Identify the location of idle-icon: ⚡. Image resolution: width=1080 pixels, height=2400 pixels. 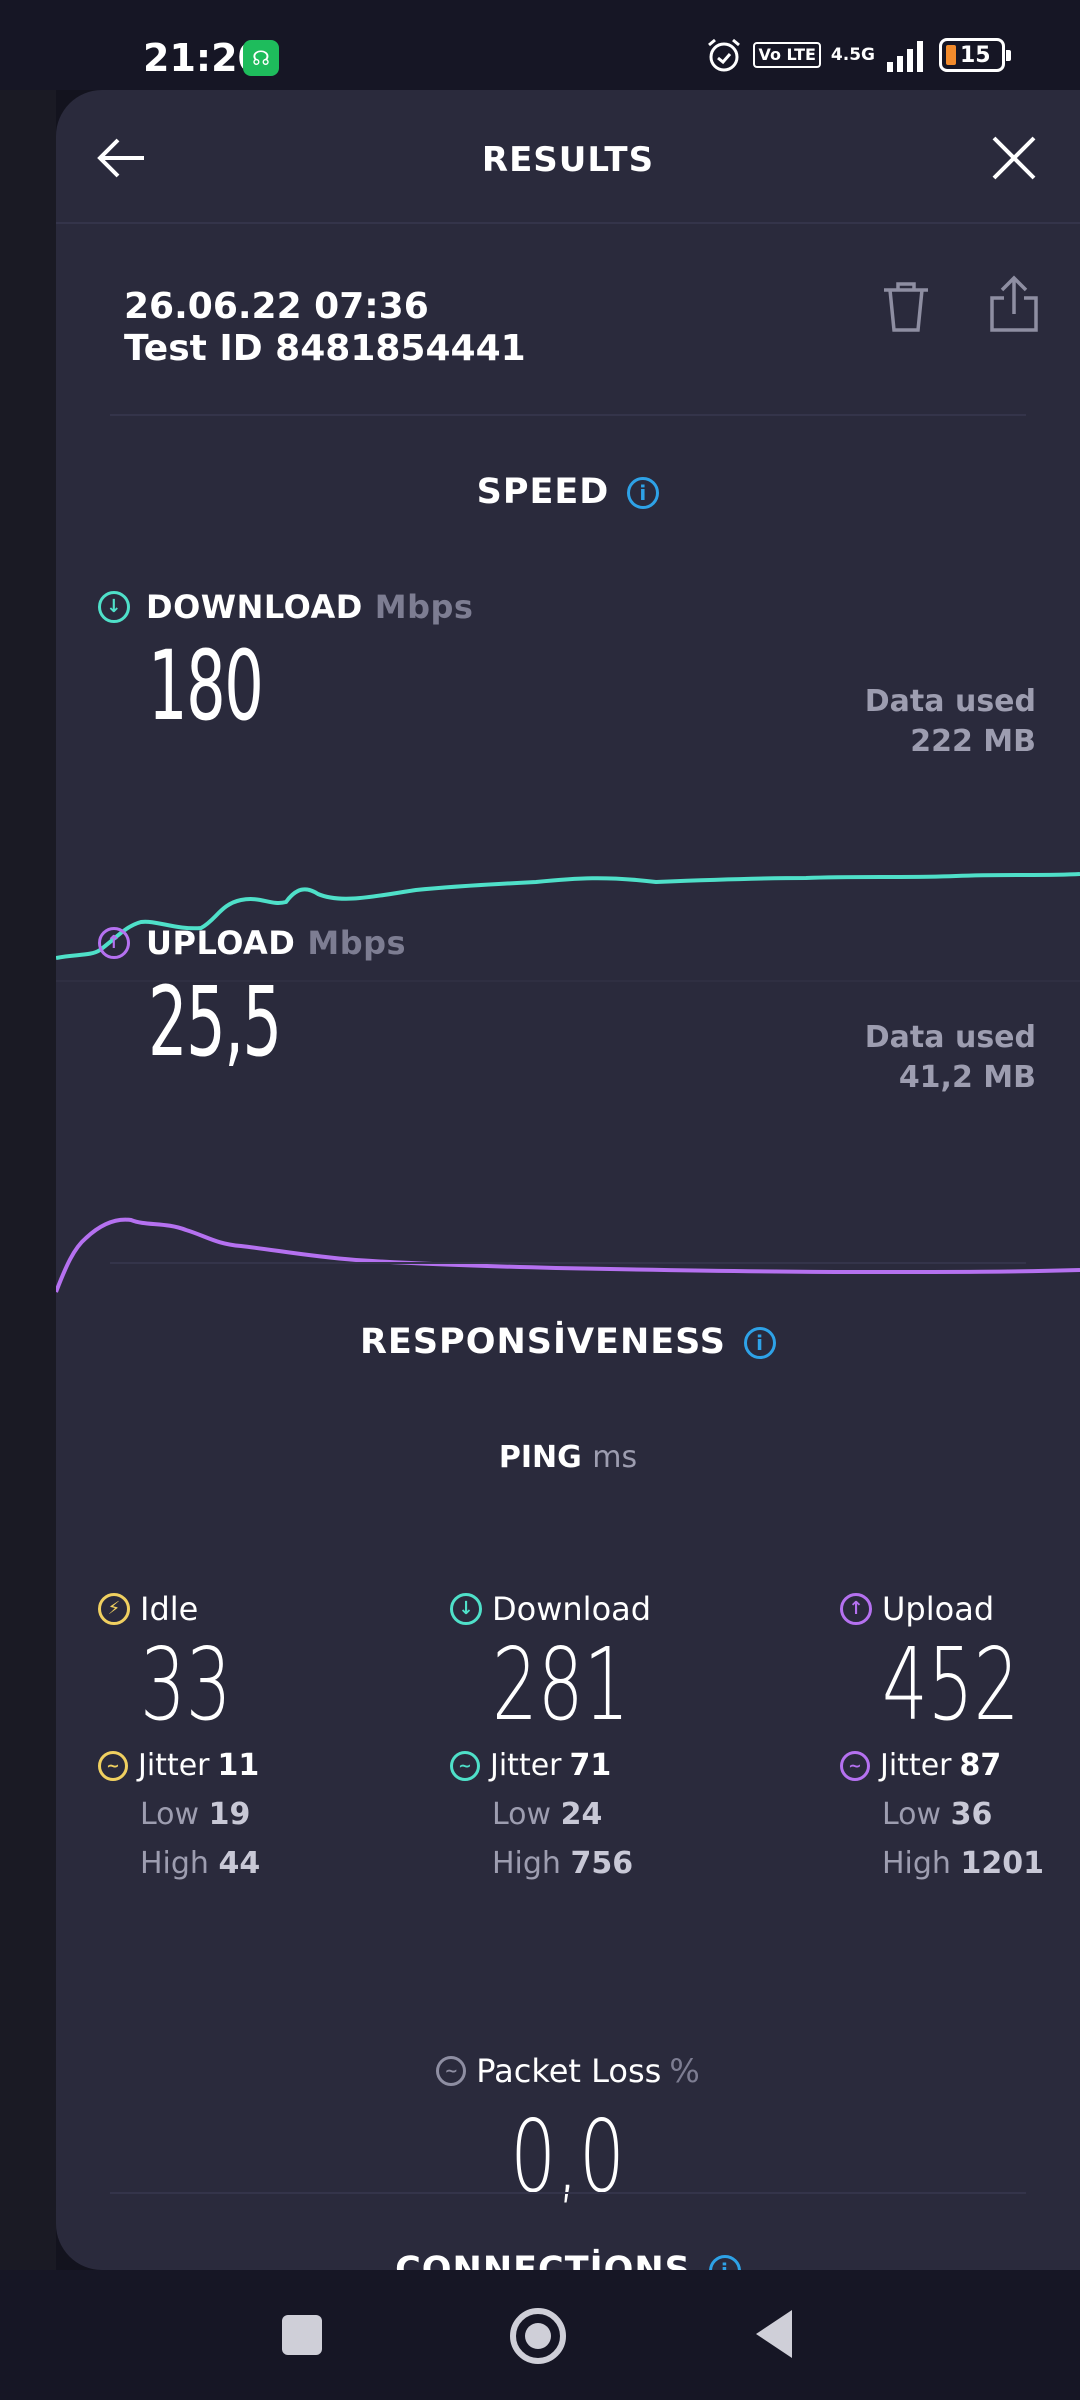
(114, 1609).